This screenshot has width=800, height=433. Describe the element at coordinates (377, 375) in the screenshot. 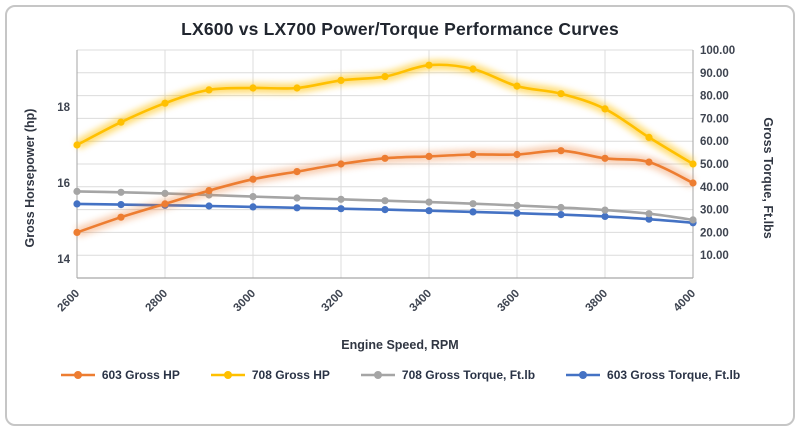

I see `legend-swatch-708-gross-torque-ft-lb` at that location.